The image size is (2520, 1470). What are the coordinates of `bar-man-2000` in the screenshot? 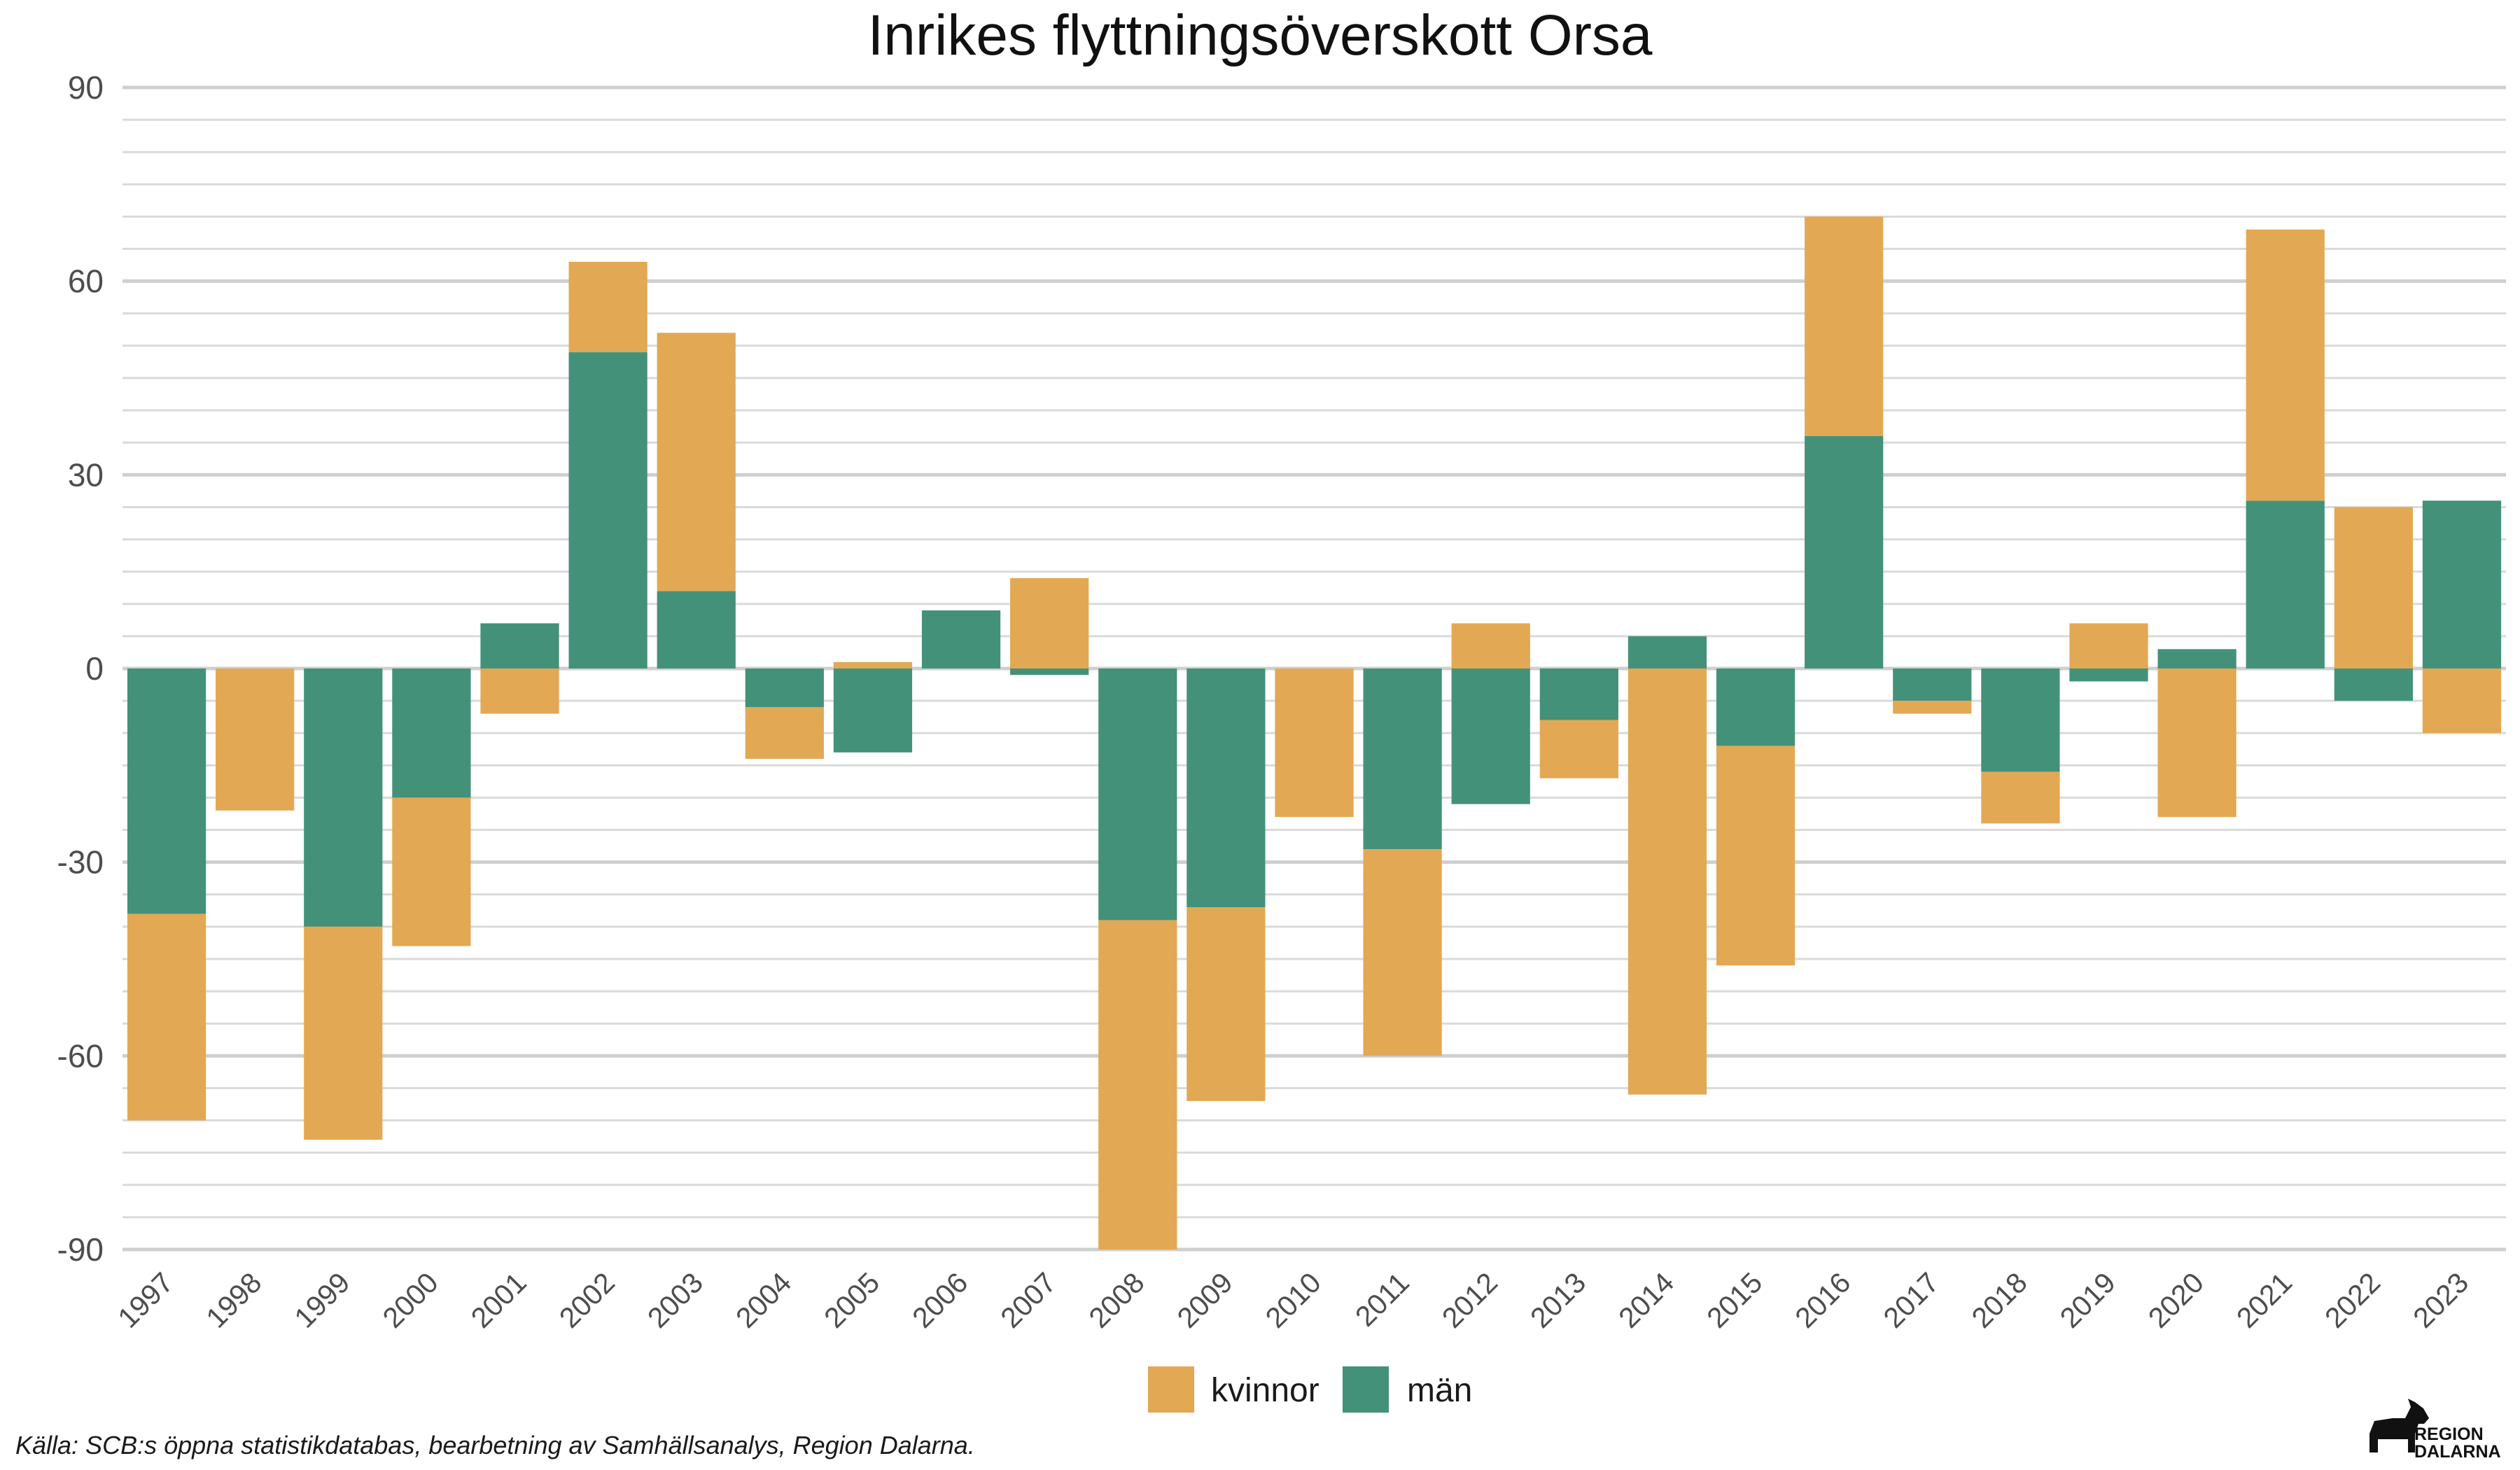 It's located at (431, 733).